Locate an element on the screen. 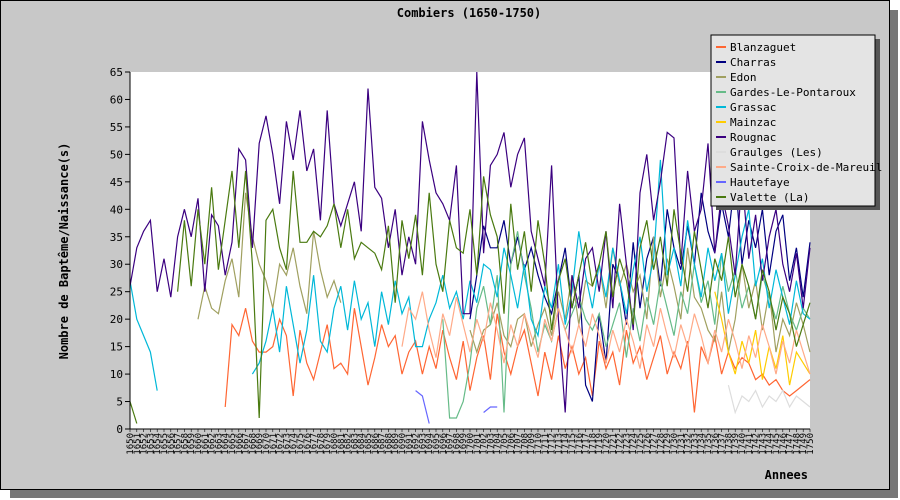 The height and width of the screenshot is (500, 900). x-tick-label: 1708 is located at coordinates (525, 444).